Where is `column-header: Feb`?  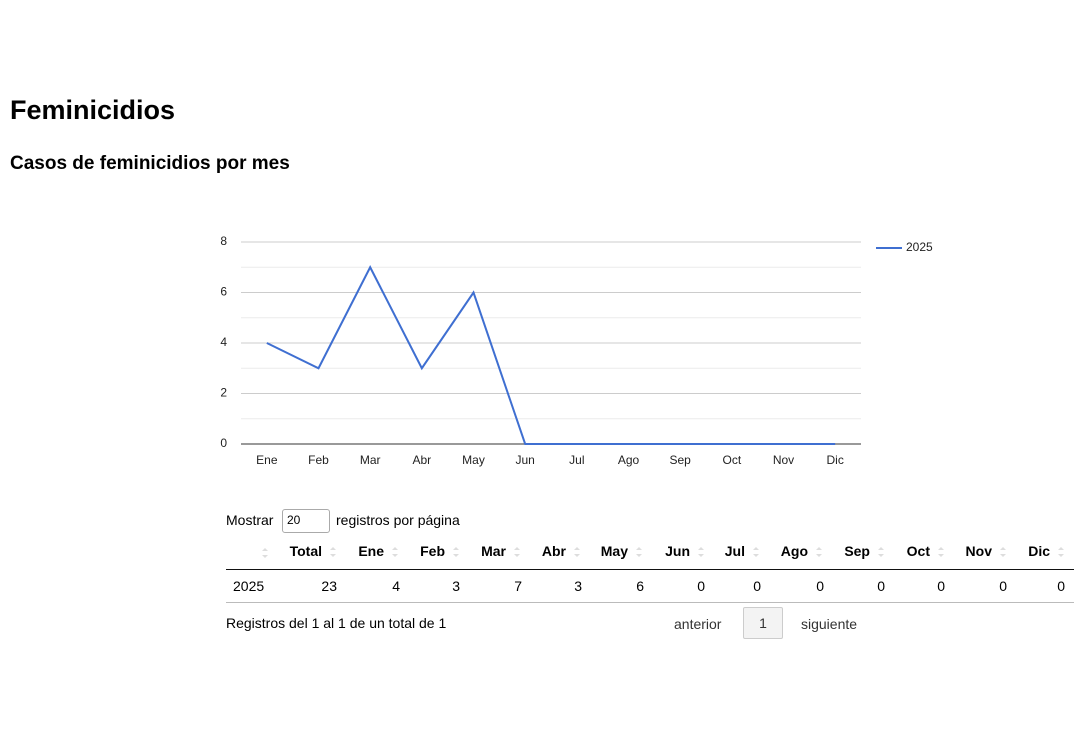 column-header: Feb is located at coordinates (439, 551).